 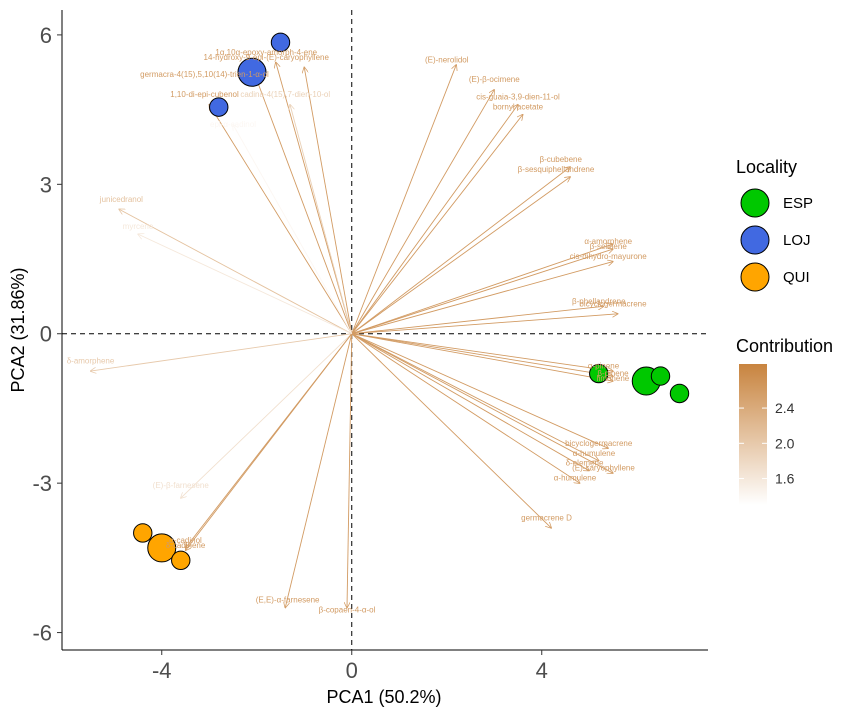 I want to click on contribution-legend-title: Contribution, so click(x=784, y=346).